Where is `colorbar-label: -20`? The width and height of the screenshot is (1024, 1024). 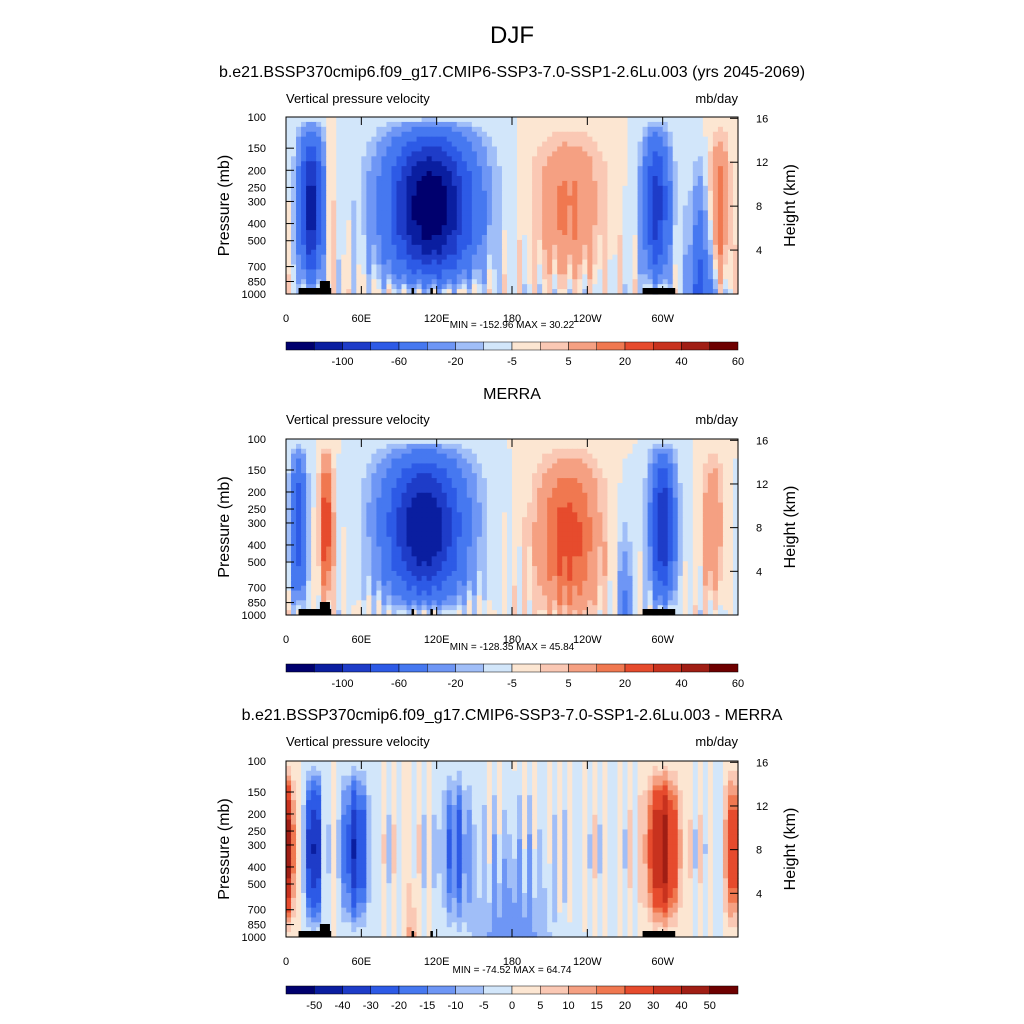 colorbar-label: -20 is located at coordinates (456, 362).